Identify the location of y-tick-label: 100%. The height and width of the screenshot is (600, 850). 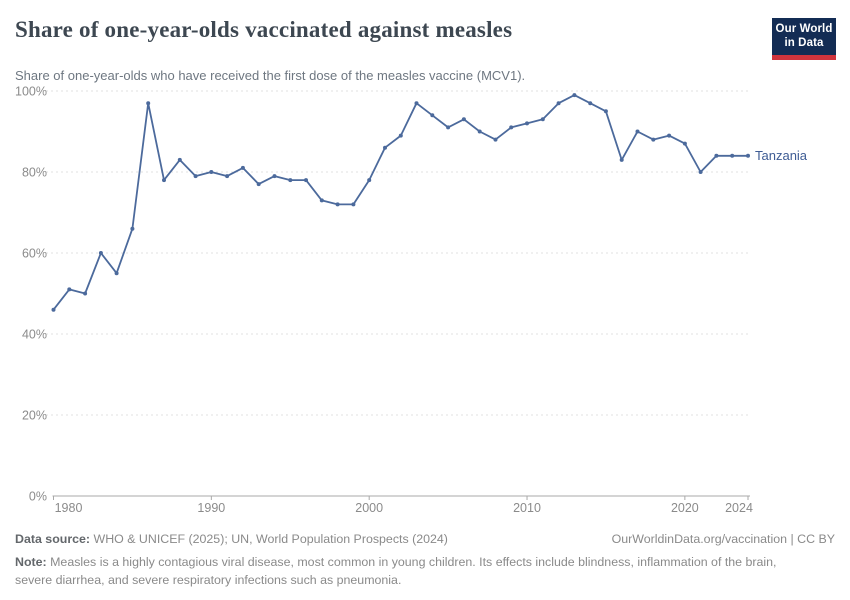
(31, 91).